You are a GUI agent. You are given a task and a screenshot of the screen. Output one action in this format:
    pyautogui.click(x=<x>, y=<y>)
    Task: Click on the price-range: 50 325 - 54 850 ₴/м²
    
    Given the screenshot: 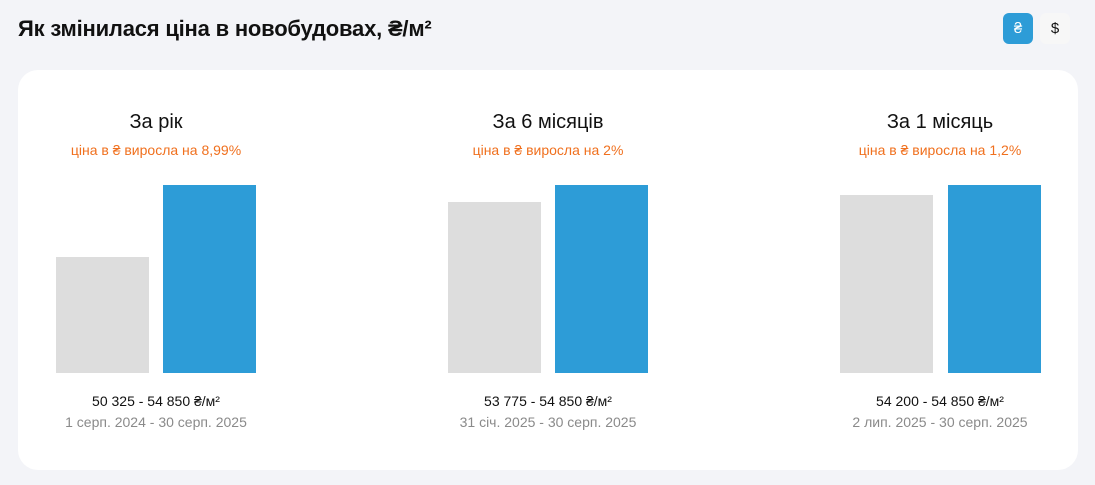 What is the action you would take?
    pyautogui.click(x=156, y=401)
    